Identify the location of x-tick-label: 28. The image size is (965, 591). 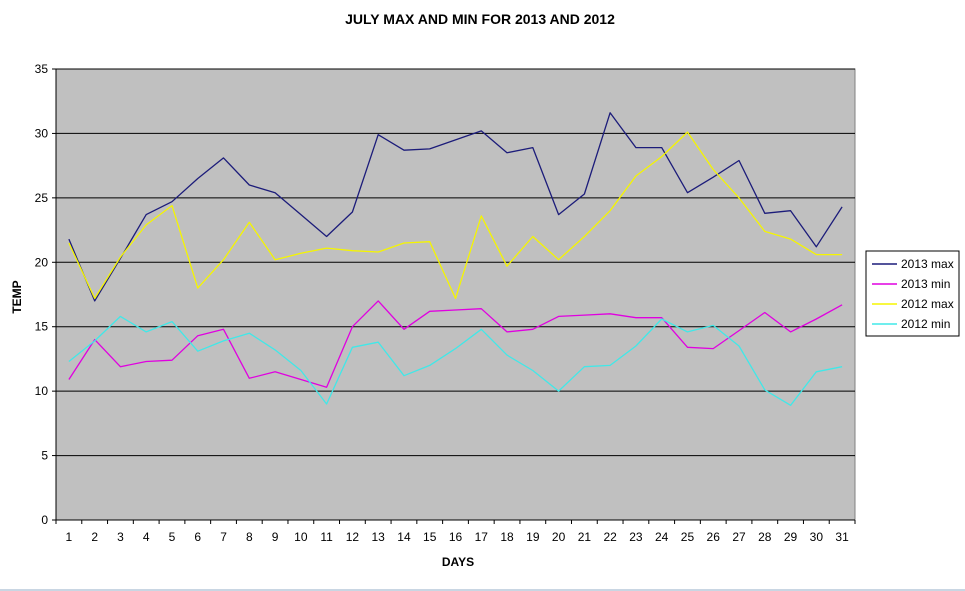
(765, 537).